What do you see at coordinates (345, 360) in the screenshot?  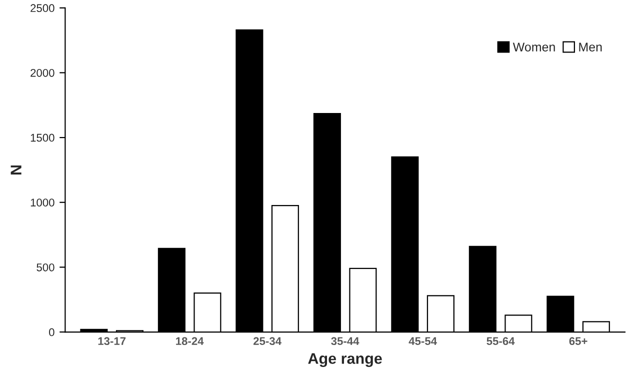 I see `x-axis-title: Age range` at bounding box center [345, 360].